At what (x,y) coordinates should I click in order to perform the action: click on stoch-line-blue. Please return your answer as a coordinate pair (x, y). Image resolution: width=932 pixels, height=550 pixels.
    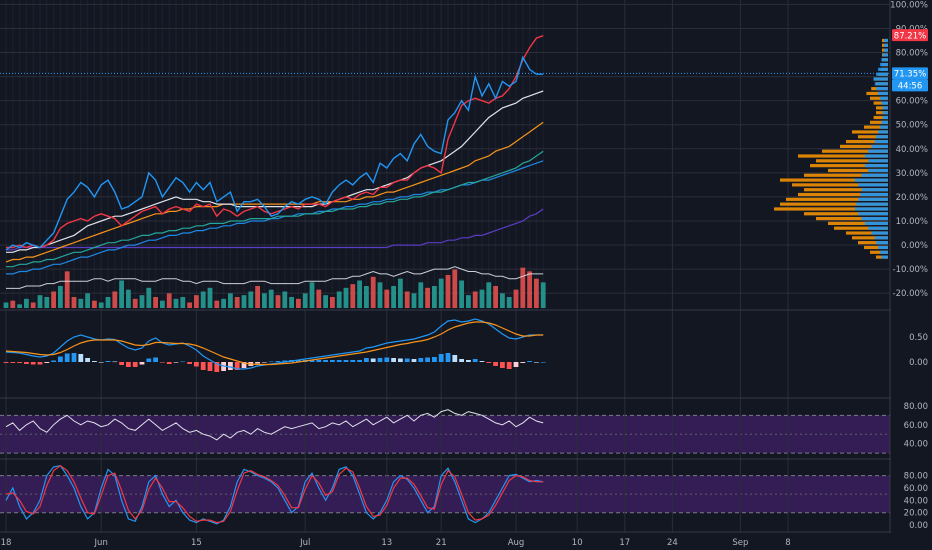
    Looking at the image, I should click on (274, 495).